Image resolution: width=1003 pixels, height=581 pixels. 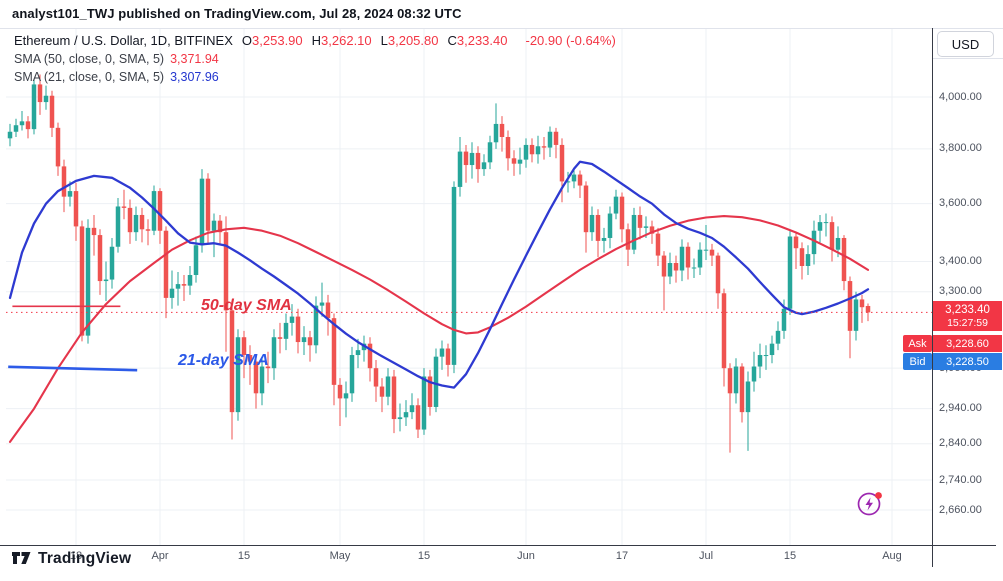 I want to click on indicator-legend-sma50: SMA (50, close, 0, SMA, 5) 3,371.94, so click(x=315, y=59).